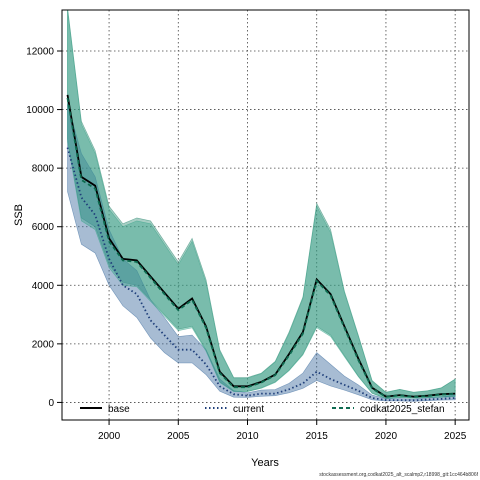 This screenshot has width=480, height=480. I want to click on legend: base current codkat2025_stefan, so click(262, 409).